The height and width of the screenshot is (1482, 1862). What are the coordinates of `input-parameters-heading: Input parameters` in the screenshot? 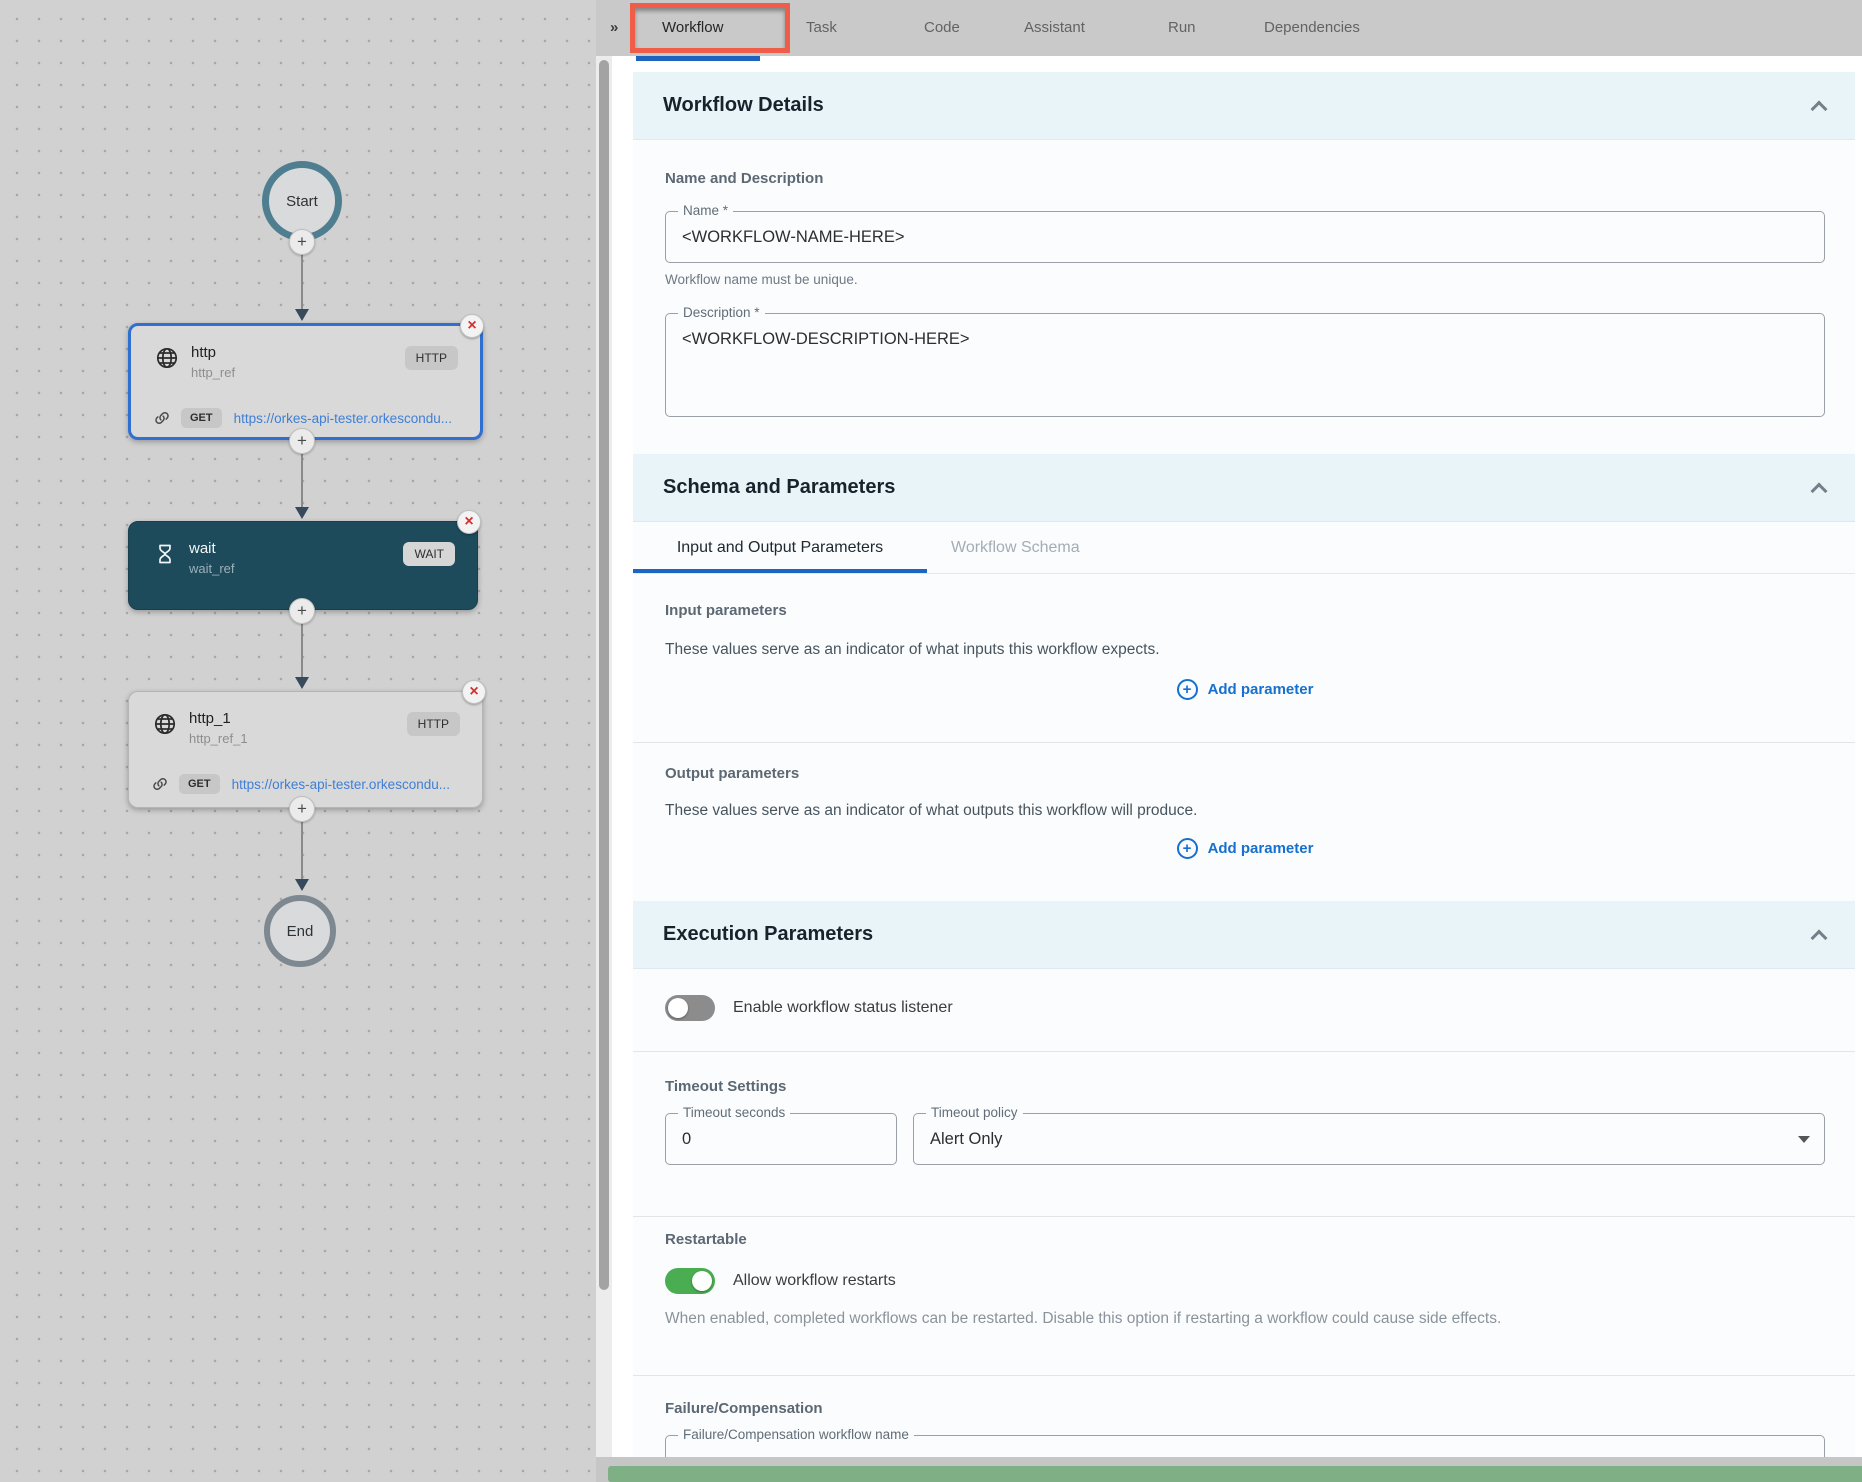 It's located at (726, 610).